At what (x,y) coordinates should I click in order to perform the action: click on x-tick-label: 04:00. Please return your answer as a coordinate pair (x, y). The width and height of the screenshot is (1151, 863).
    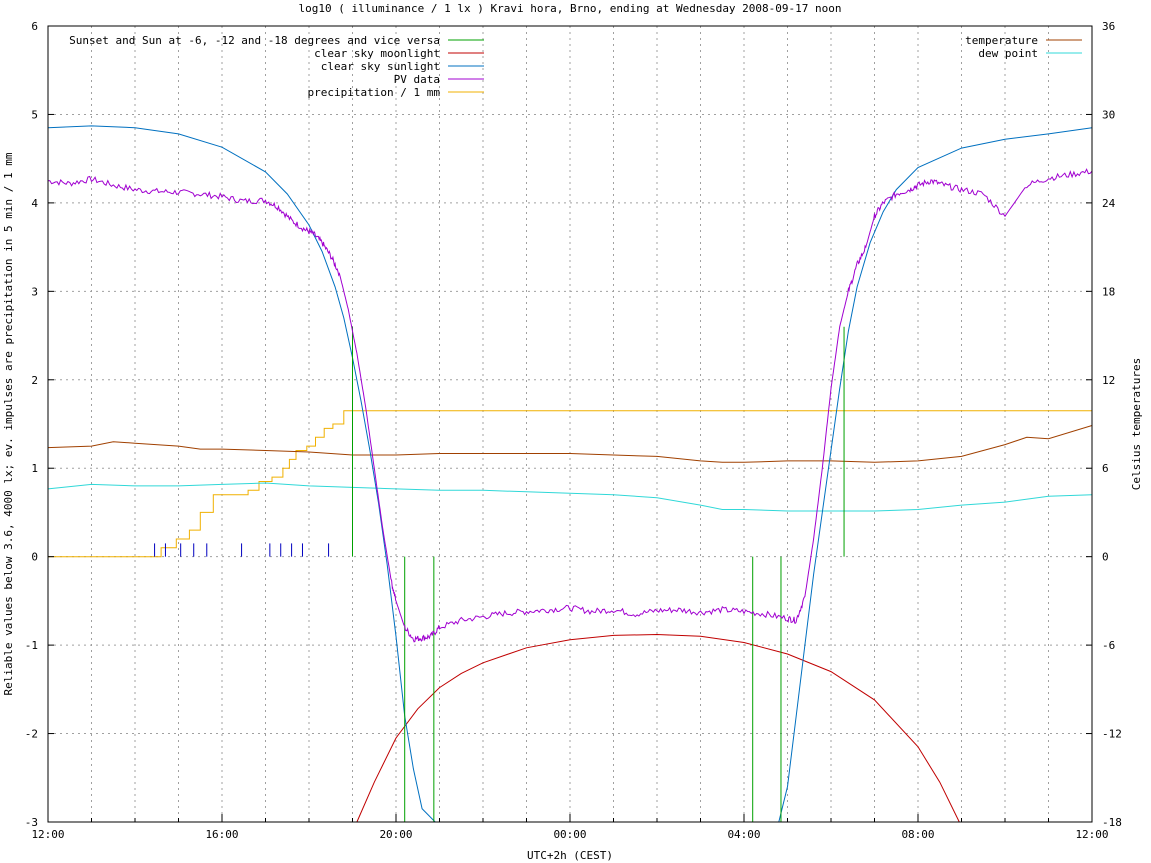
    Looking at the image, I should click on (743, 834).